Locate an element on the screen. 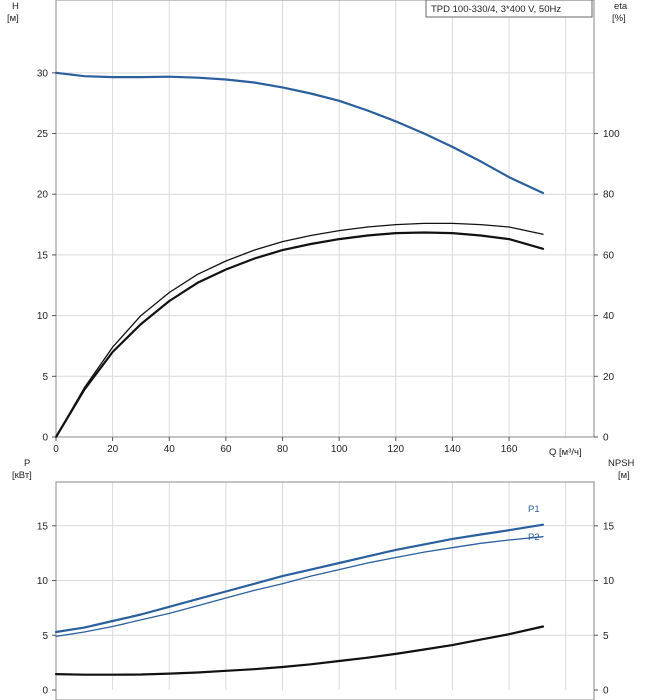  eta-axis-label: eta is located at coordinates (621, 6).